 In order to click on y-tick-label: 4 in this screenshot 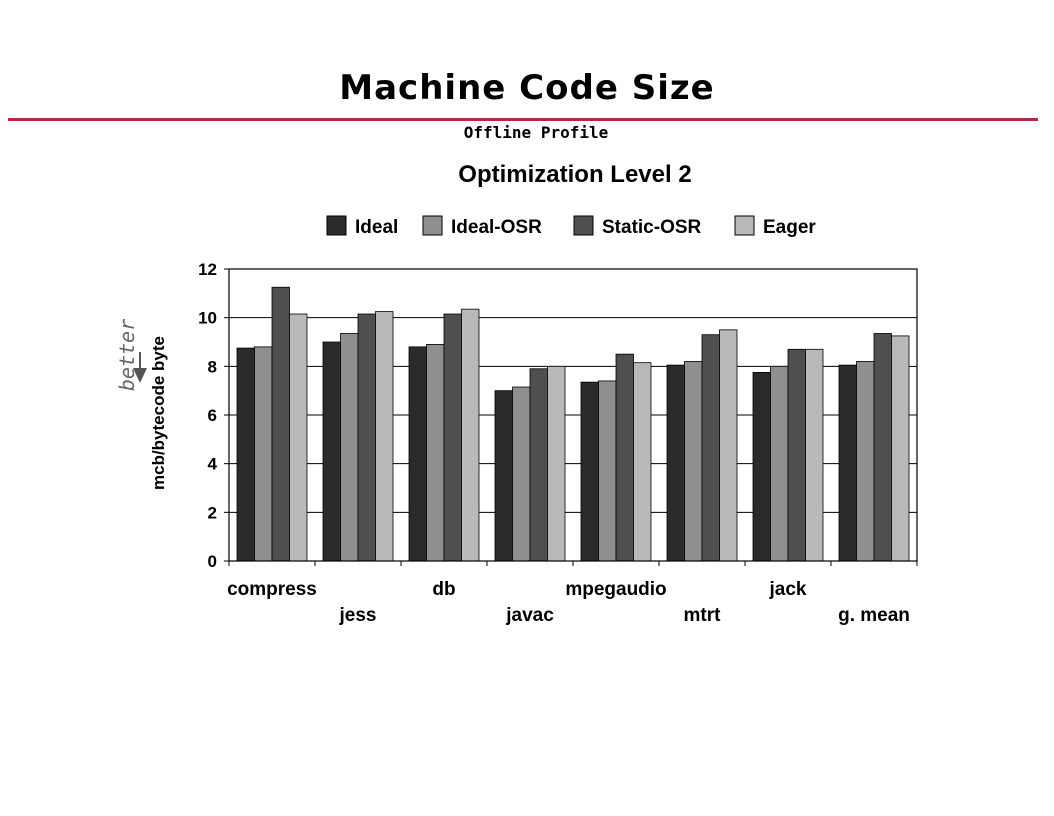, I will do `click(213, 464)`.